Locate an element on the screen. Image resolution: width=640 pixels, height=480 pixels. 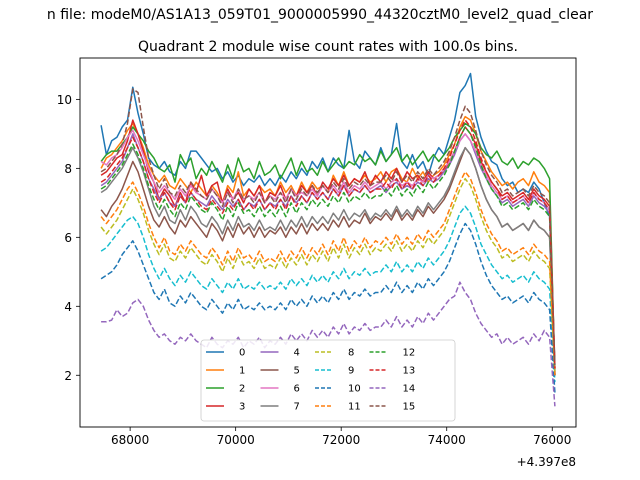
legend-label-12: 12 is located at coordinates (409, 353).